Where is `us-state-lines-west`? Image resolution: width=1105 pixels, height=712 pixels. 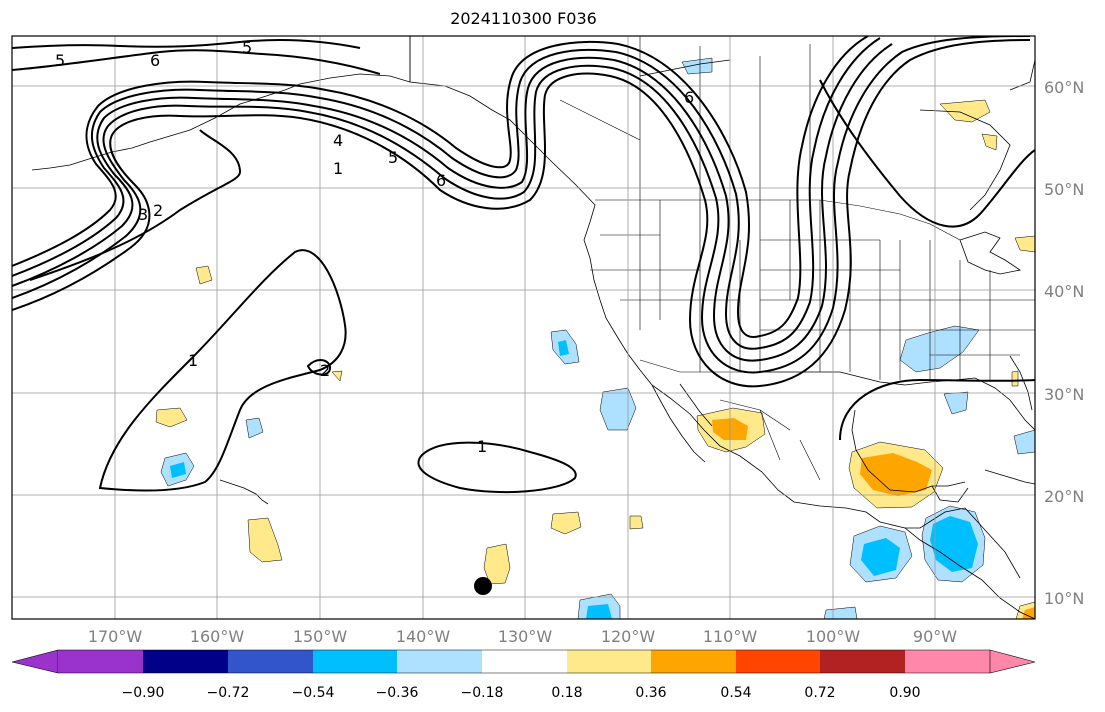
us-state-lines-west is located at coordinates (665, 286).